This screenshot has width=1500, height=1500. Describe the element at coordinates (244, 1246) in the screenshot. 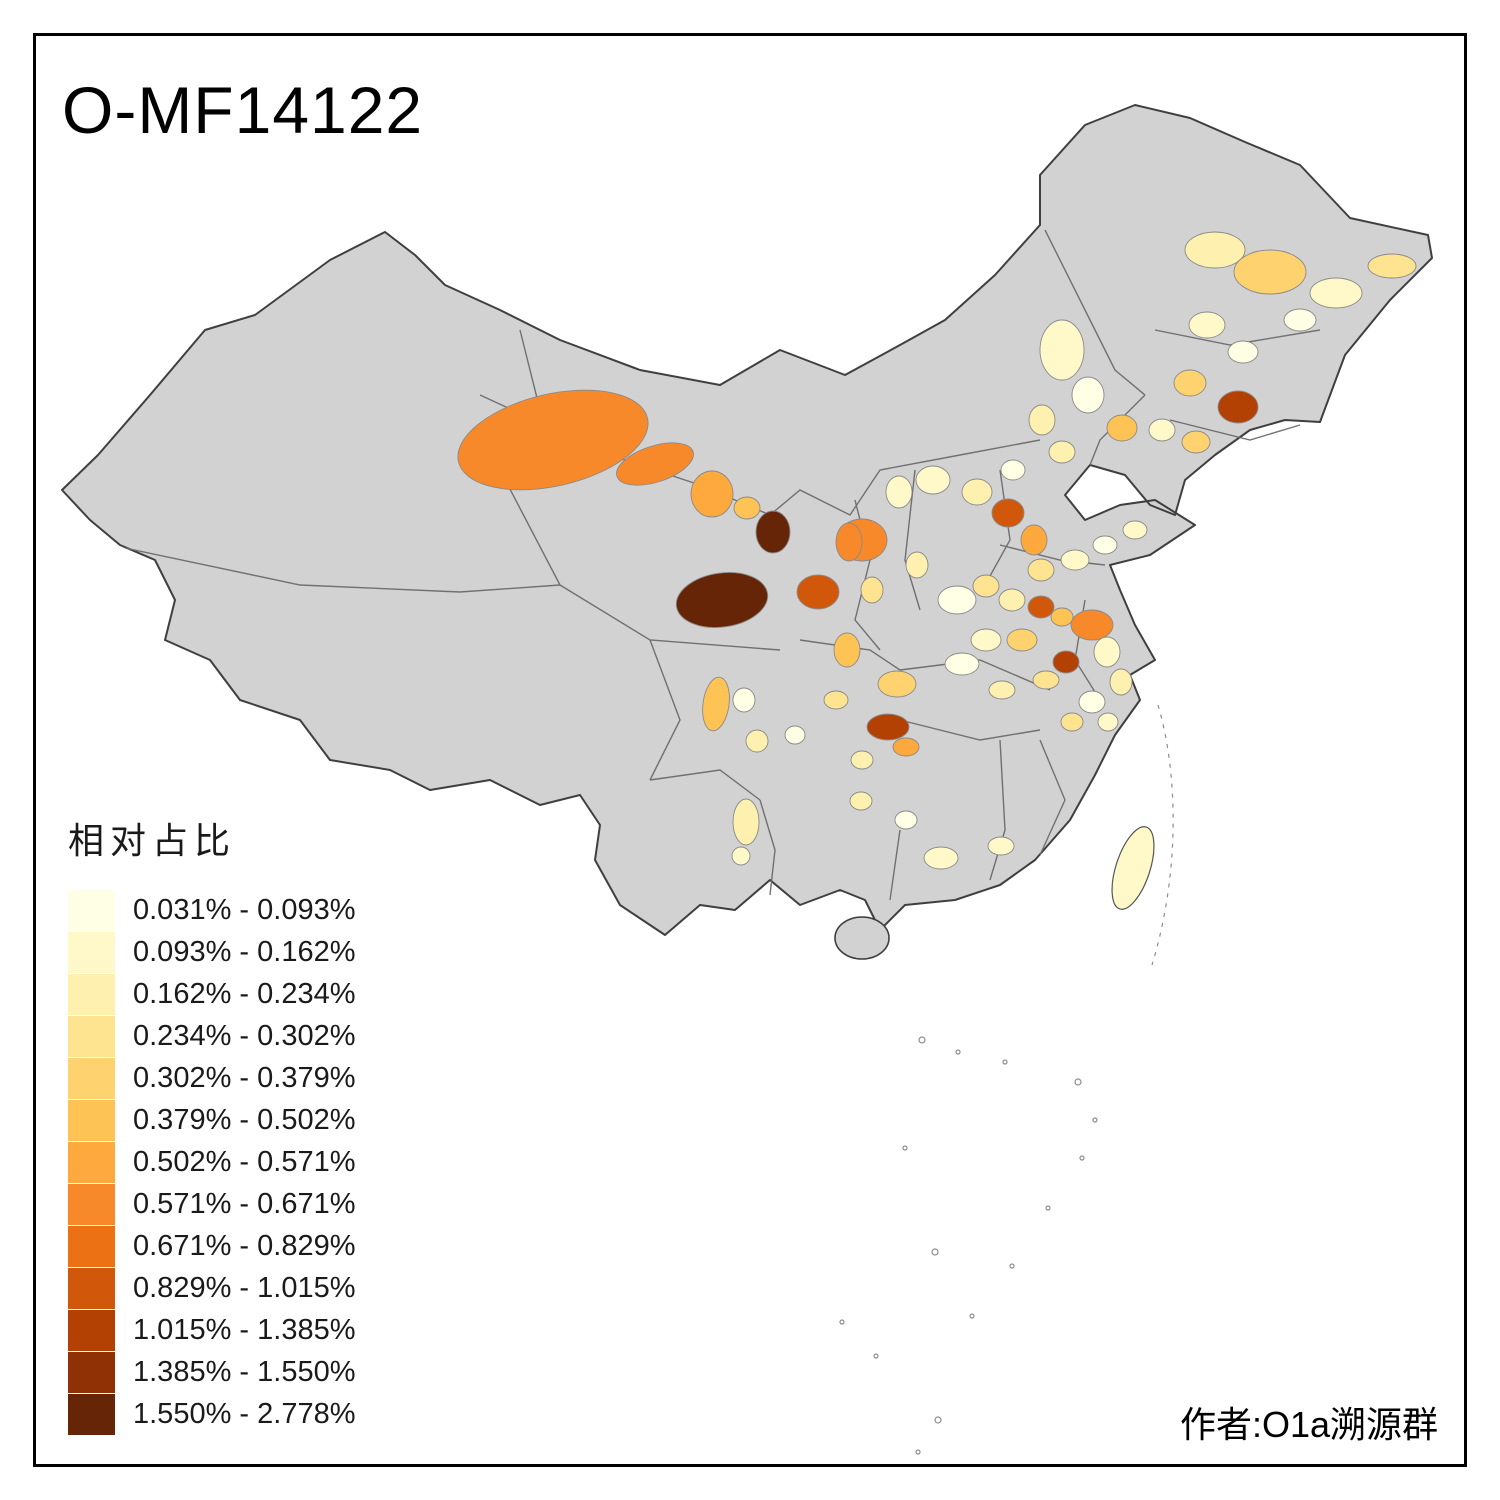

I see `legend-label: 0.671% - 0.829%` at that location.